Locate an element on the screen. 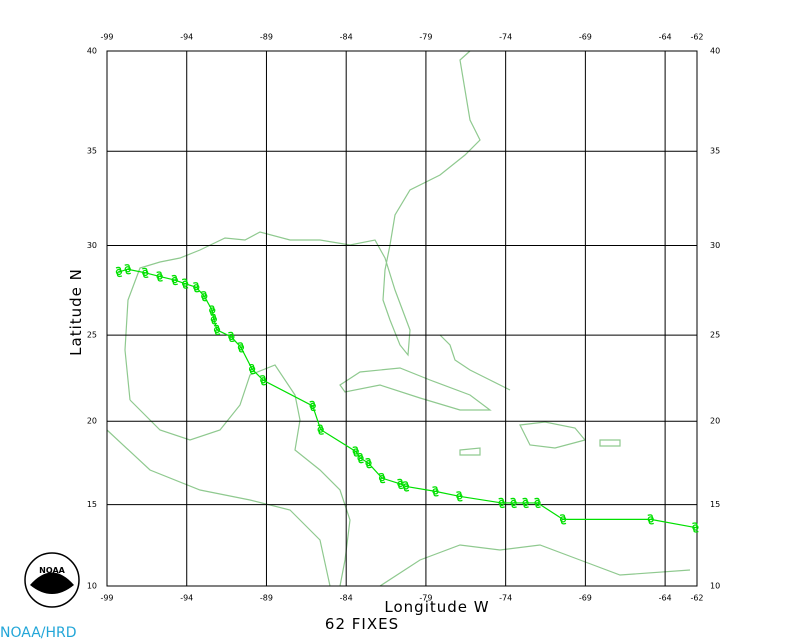  logo: NOAA is located at coordinates (52, 580).